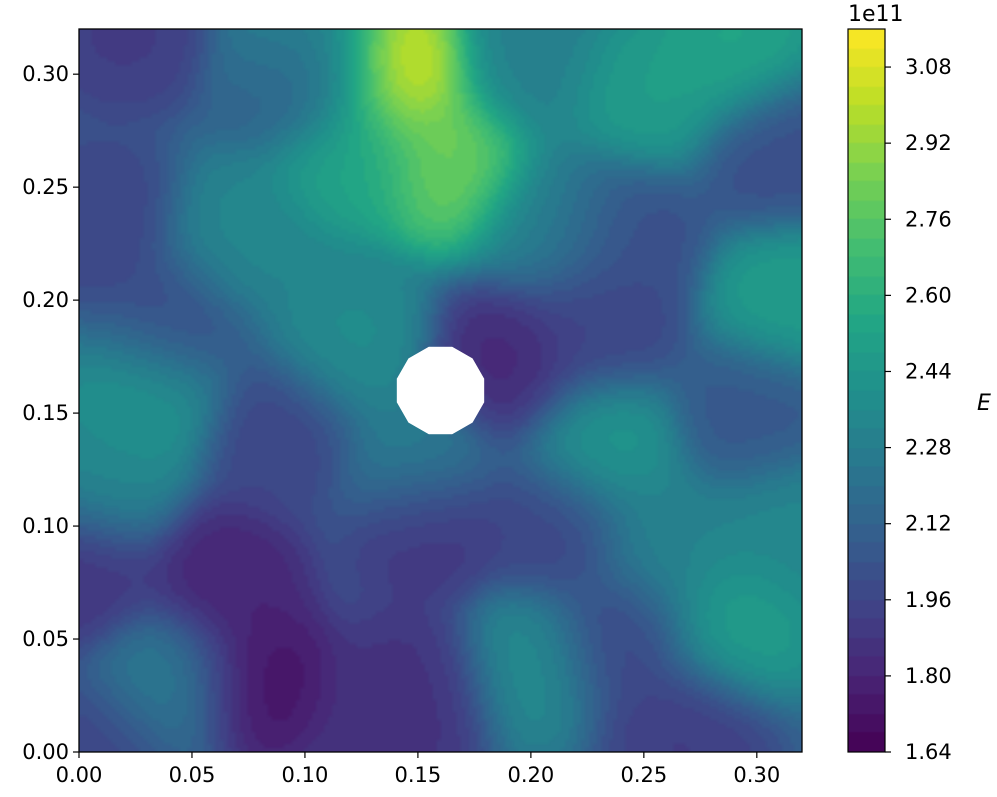  Describe the element at coordinates (928, 752) in the screenshot. I see `colorbar-tick-label: 1.64` at that location.